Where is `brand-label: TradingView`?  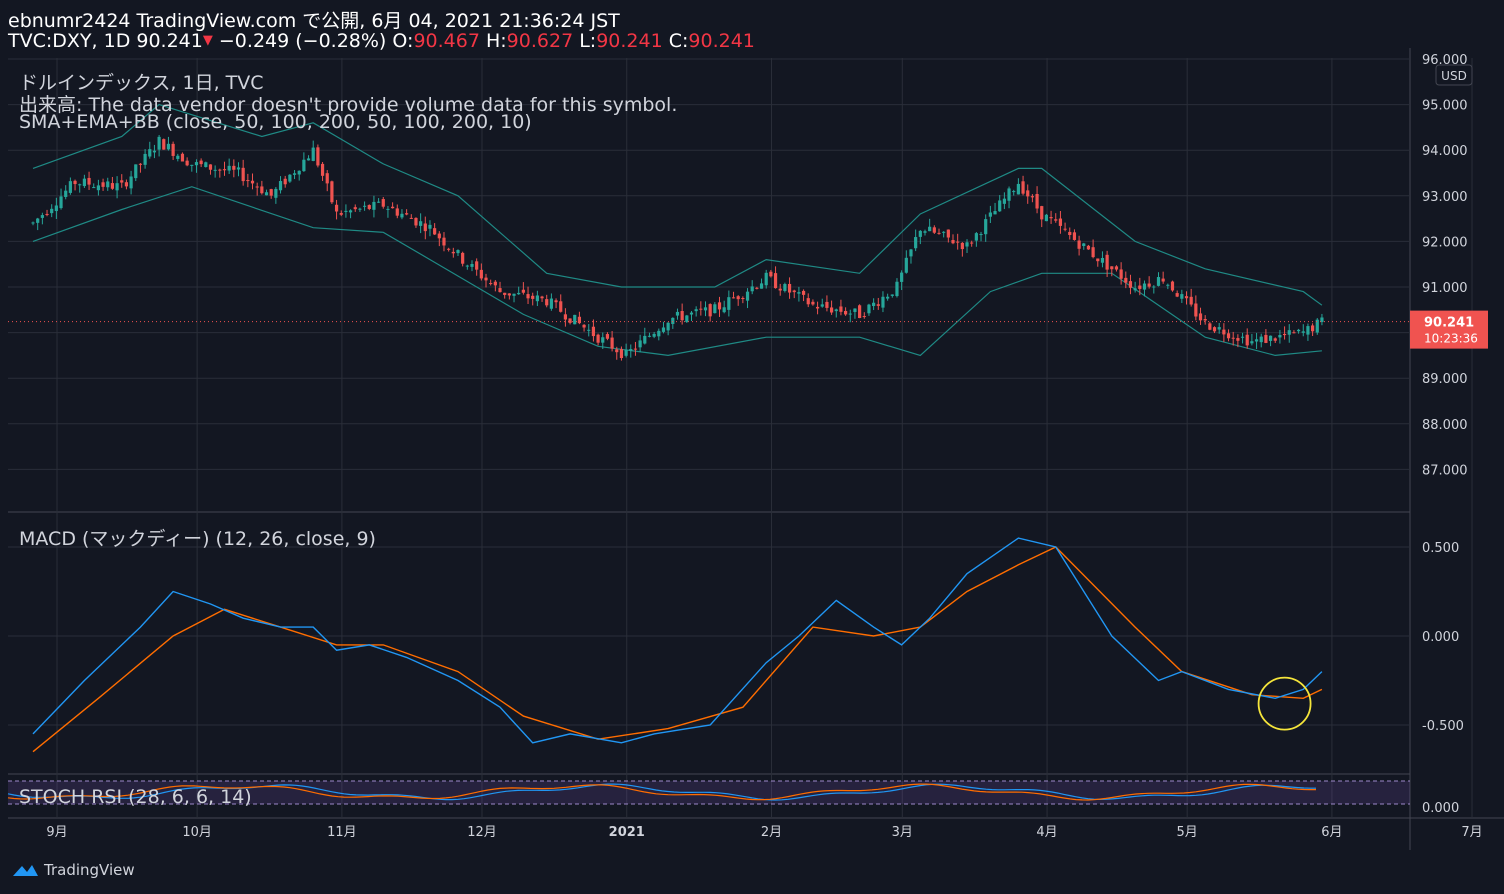 brand-label: TradingView is located at coordinates (89, 870).